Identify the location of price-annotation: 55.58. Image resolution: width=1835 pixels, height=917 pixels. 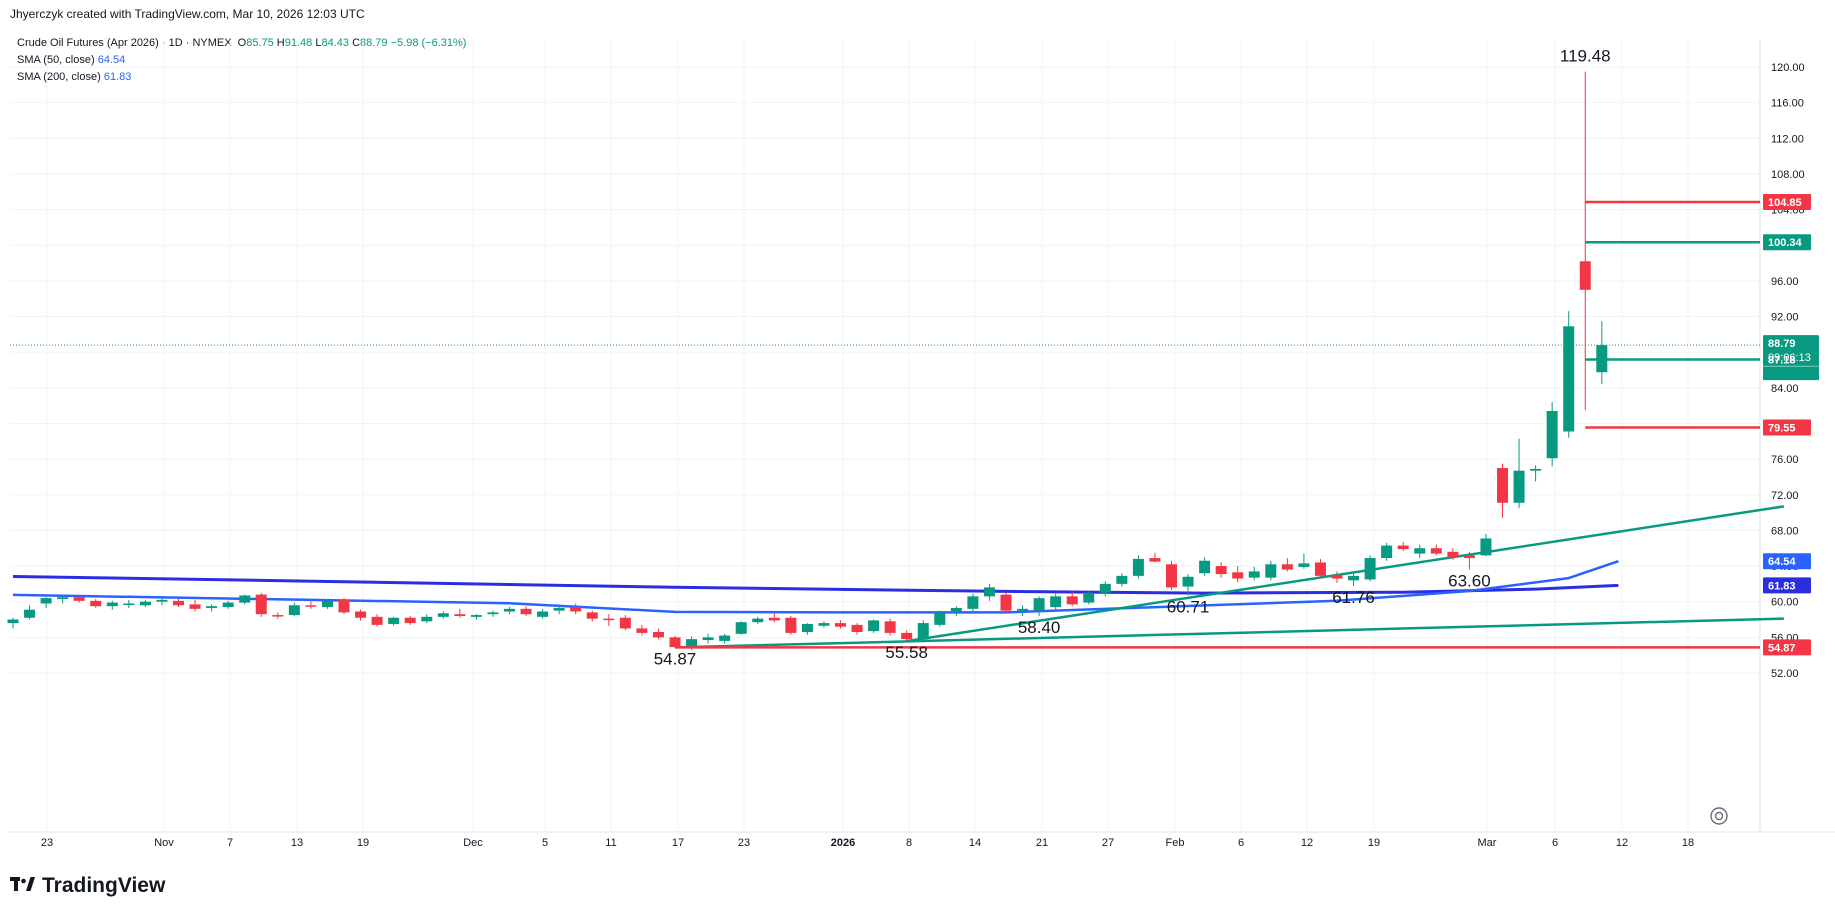
(906, 652).